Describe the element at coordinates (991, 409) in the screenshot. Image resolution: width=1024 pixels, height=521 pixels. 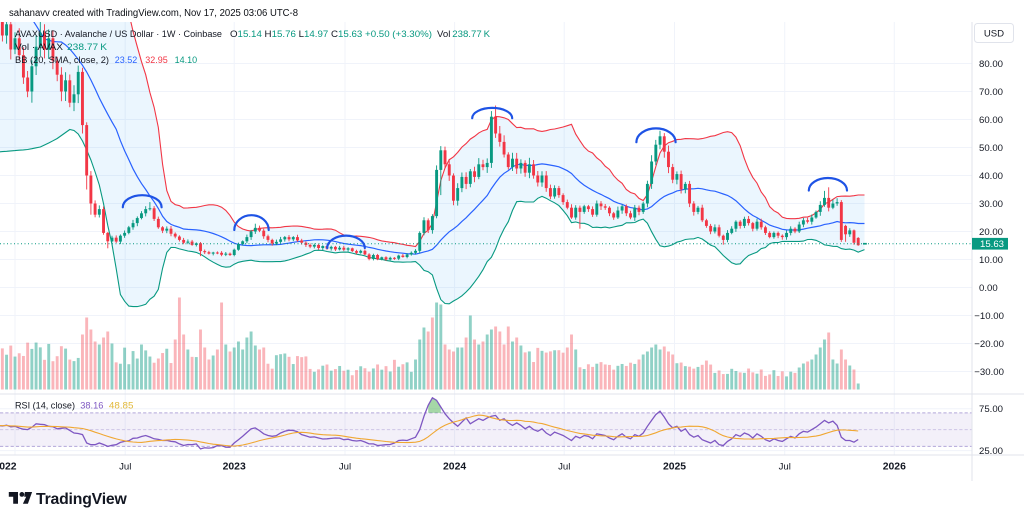
I see `svg-text: 75.00` at that location.